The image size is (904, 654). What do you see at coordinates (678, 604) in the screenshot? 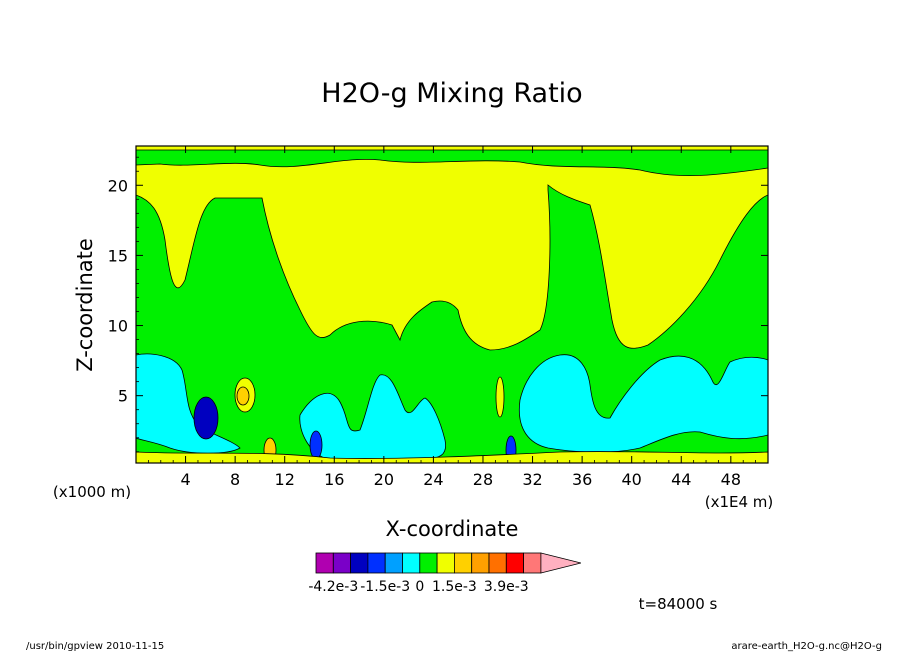
I see `time-label: t=84000 s` at bounding box center [678, 604].